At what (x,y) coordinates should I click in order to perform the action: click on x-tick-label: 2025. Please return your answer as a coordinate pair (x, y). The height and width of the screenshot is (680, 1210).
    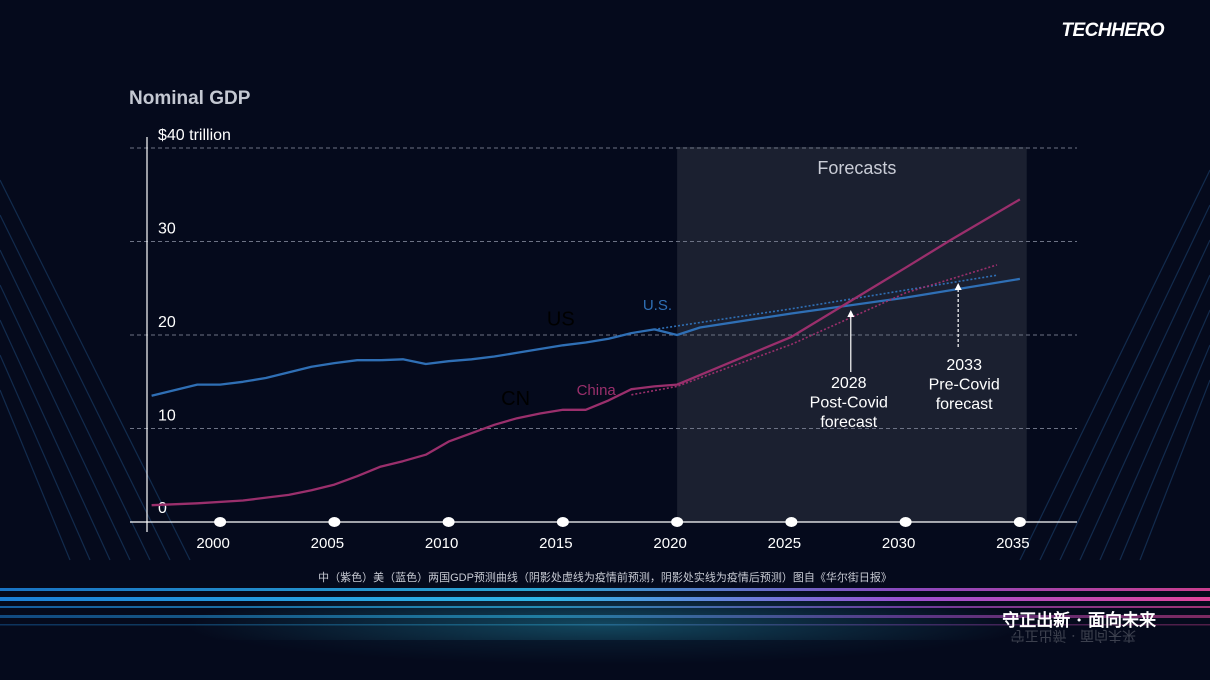
    Looking at the image, I should click on (784, 543).